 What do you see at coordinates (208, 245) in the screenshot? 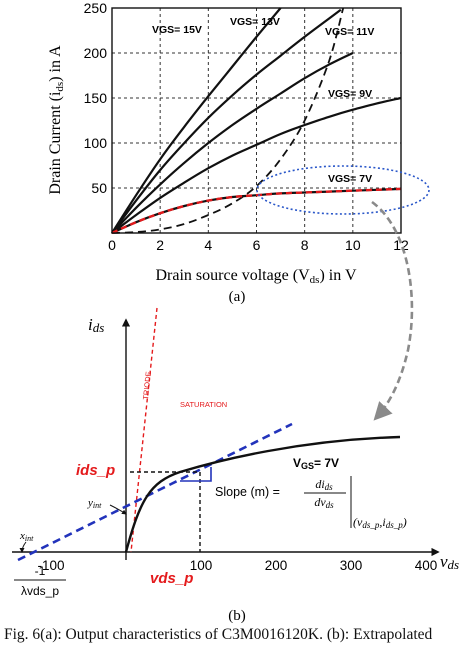
I see `x-tick-label: 4` at bounding box center [208, 245].